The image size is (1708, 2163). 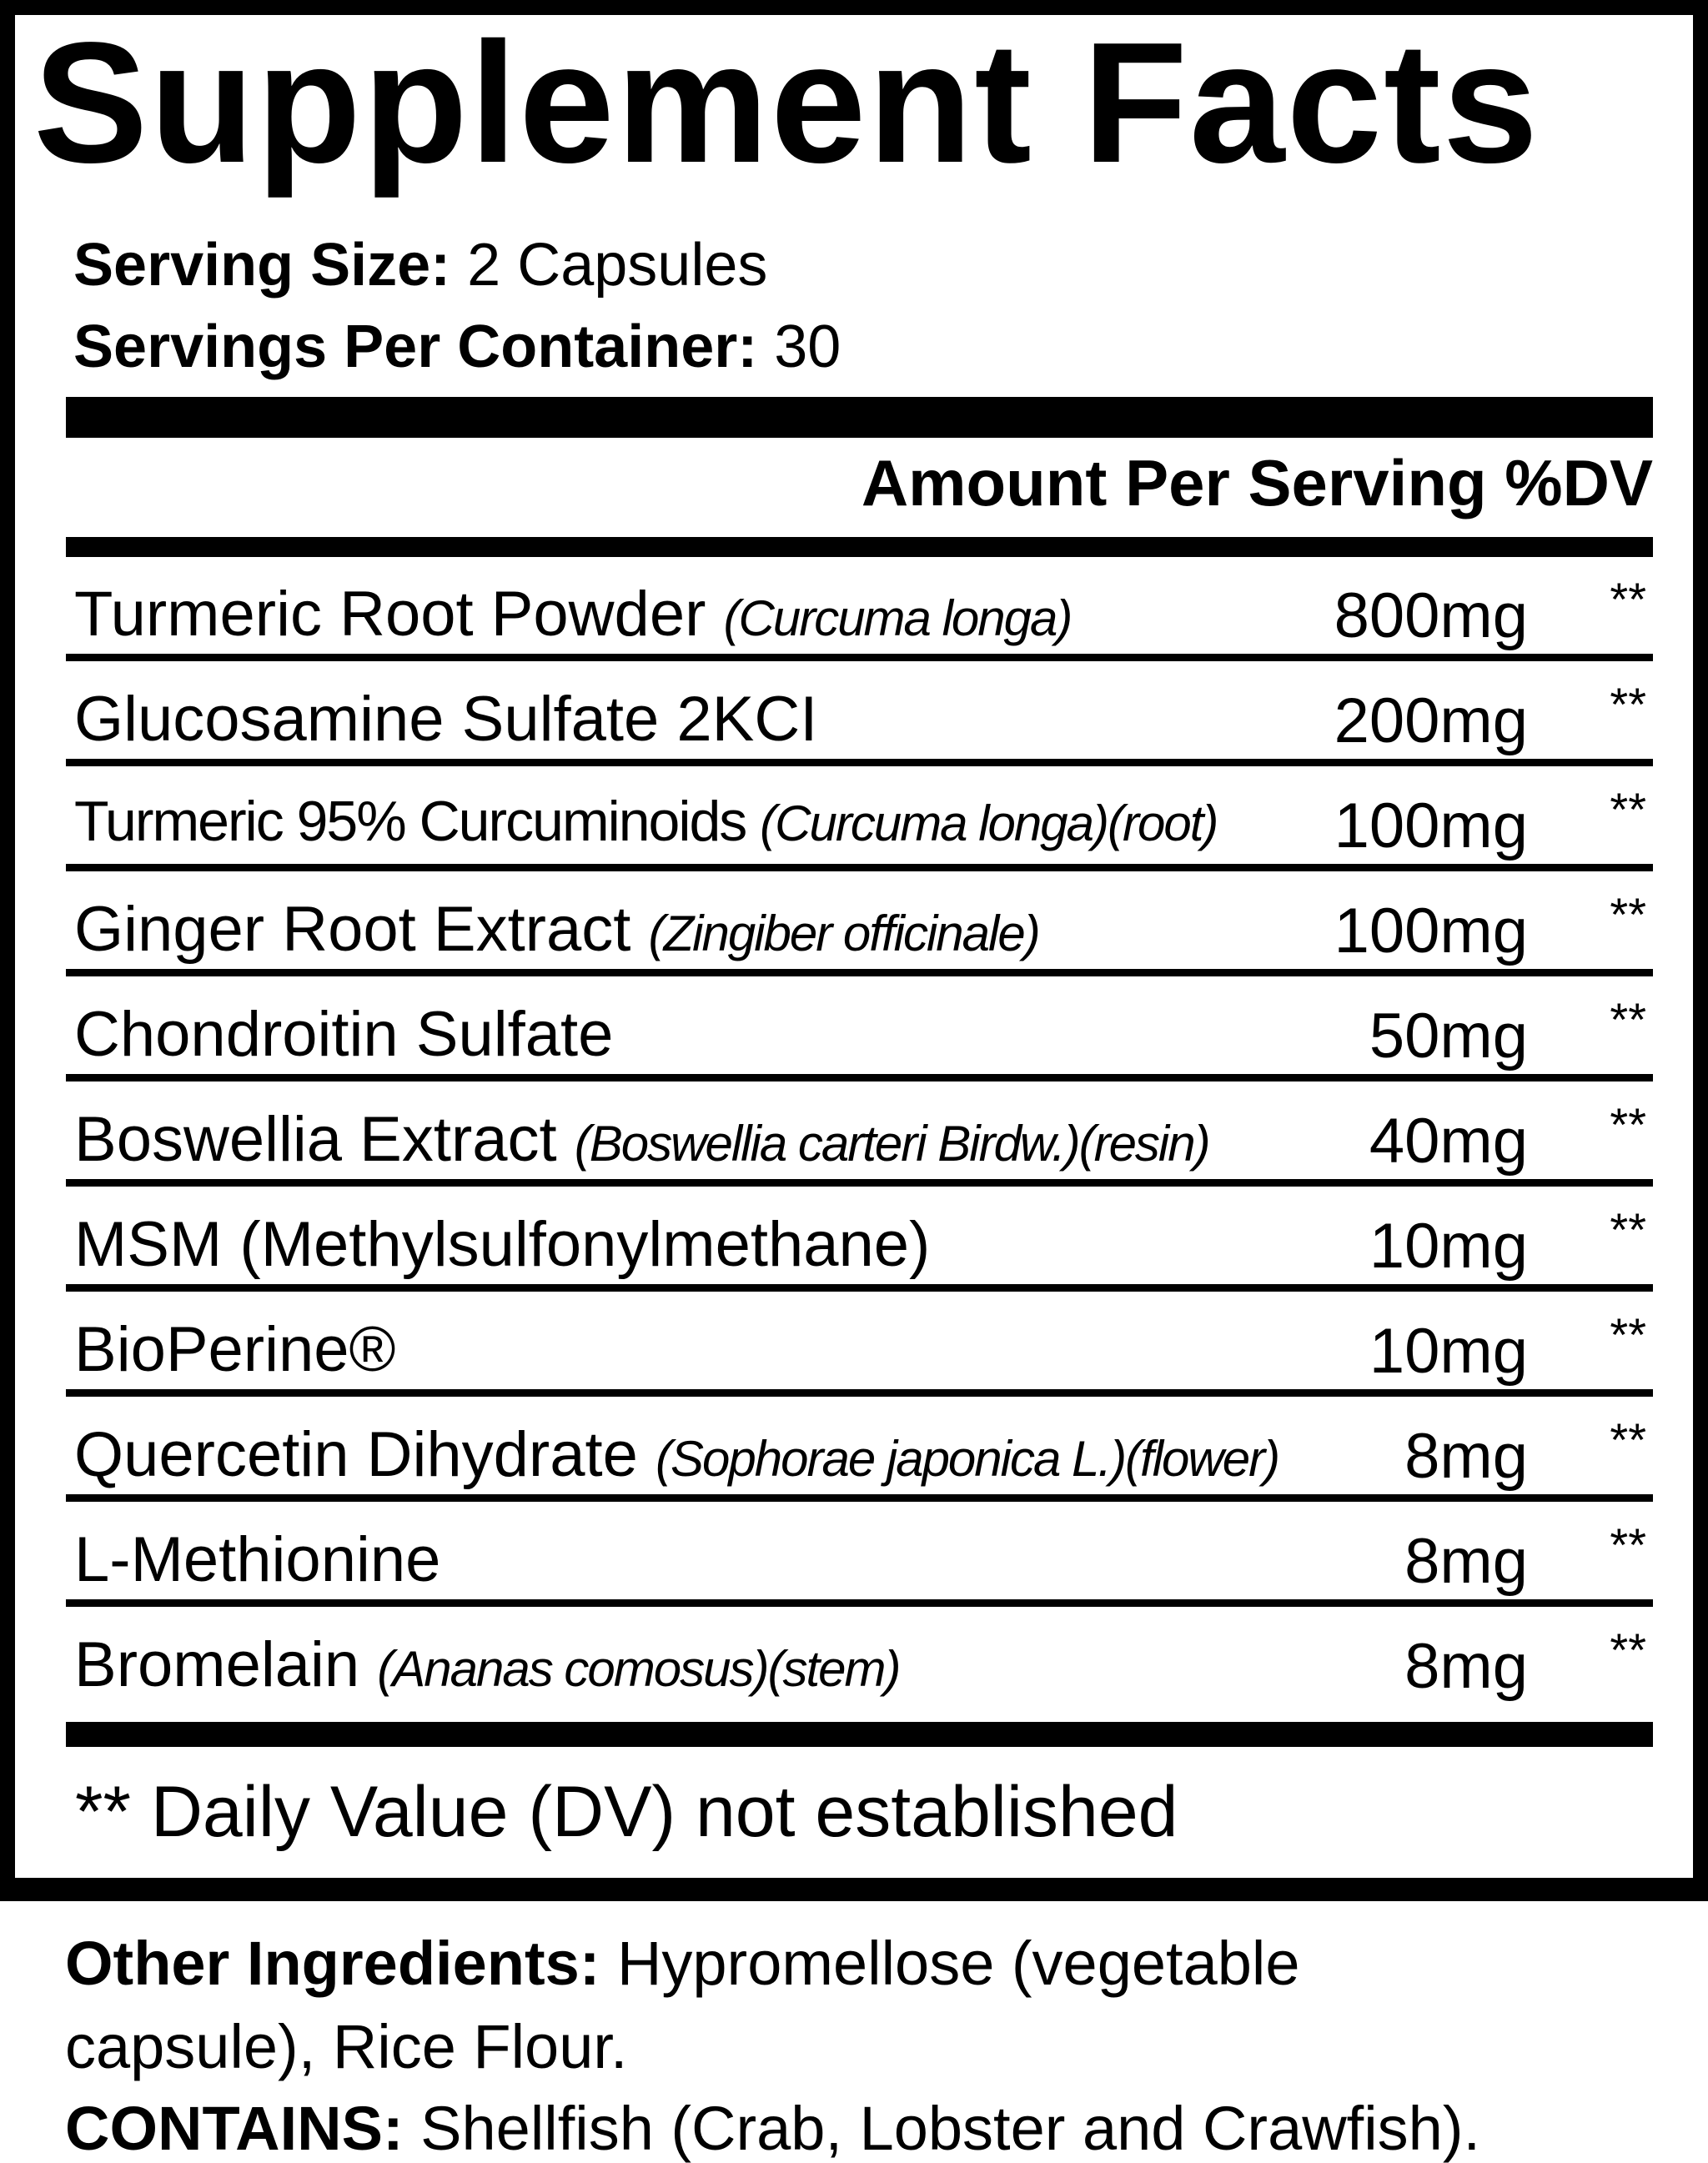 What do you see at coordinates (1448, 1141) in the screenshot?
I see `ingredient-amount: 40mg` at bounding box center [1448, 1141].